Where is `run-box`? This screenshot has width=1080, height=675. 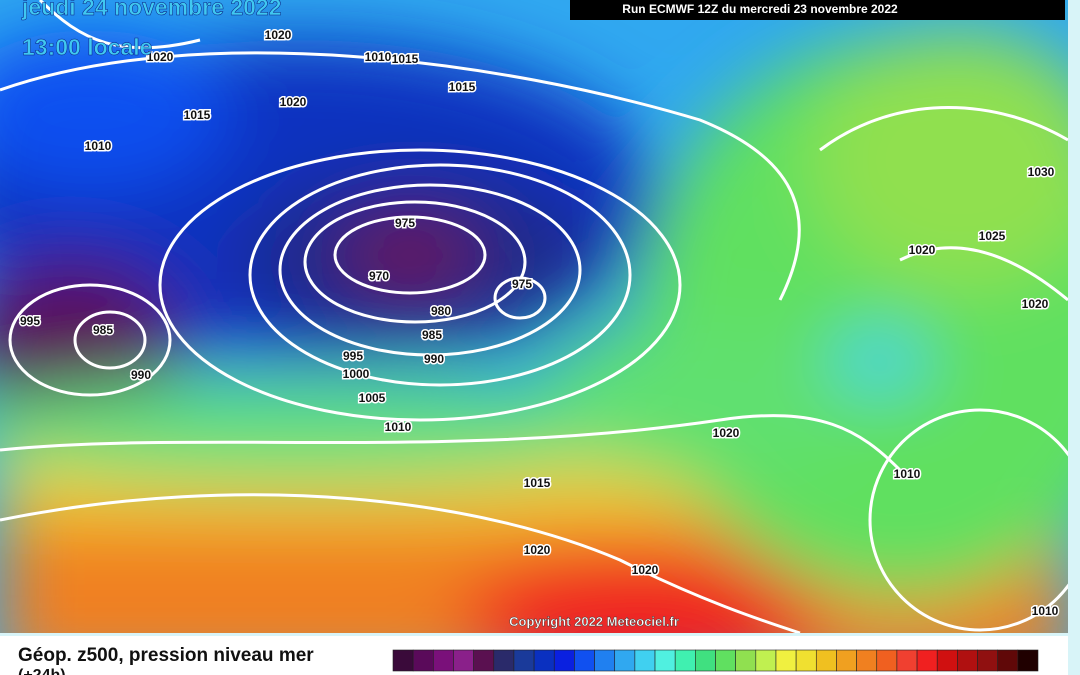
run-box is located at coordinates (817, 10).